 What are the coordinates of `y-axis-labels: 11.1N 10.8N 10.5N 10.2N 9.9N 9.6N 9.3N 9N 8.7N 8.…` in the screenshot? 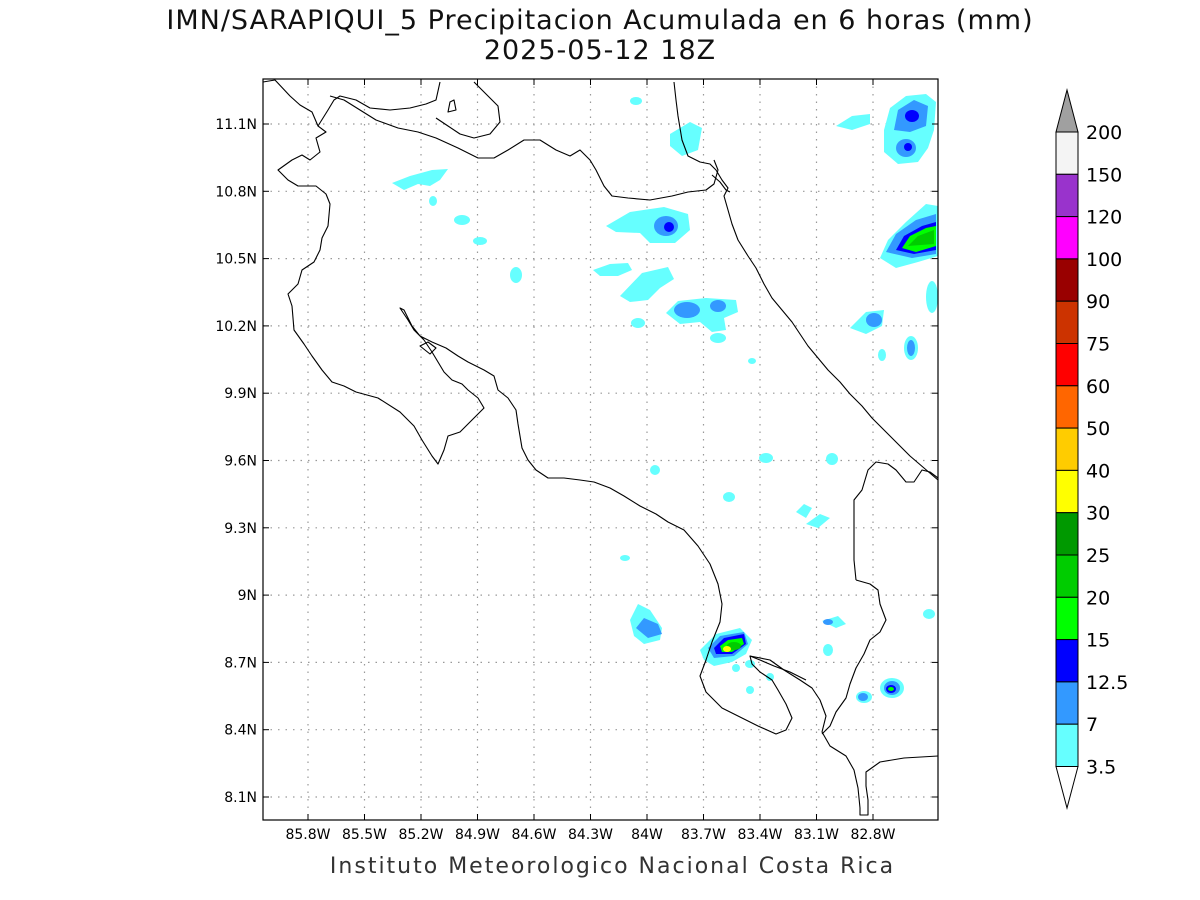 It's located at (236, 461).